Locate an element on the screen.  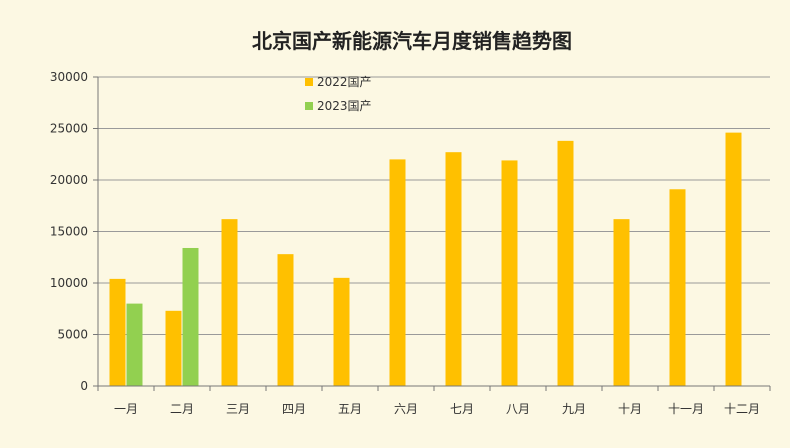
legend: 2022国产 2023国产 is located at coordinates (338, 94).